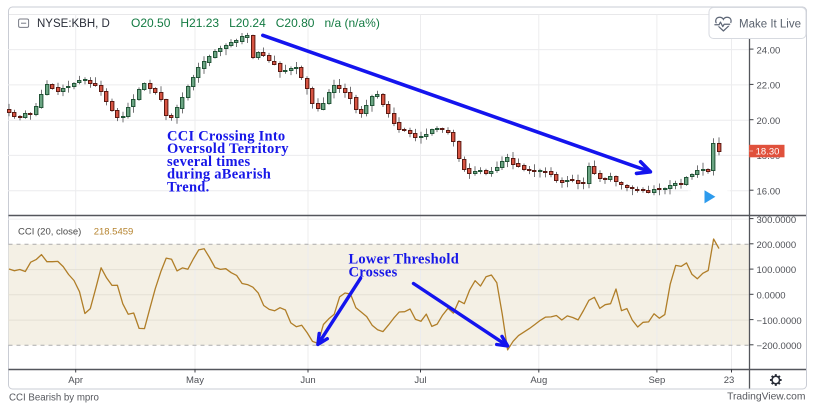 The width and height of the screenshot is (817, 413). What do you see at coordinates (228, 149) in the screenshot?
I see `svg-text: Oversold Territory` at bounding box center [228, 149].